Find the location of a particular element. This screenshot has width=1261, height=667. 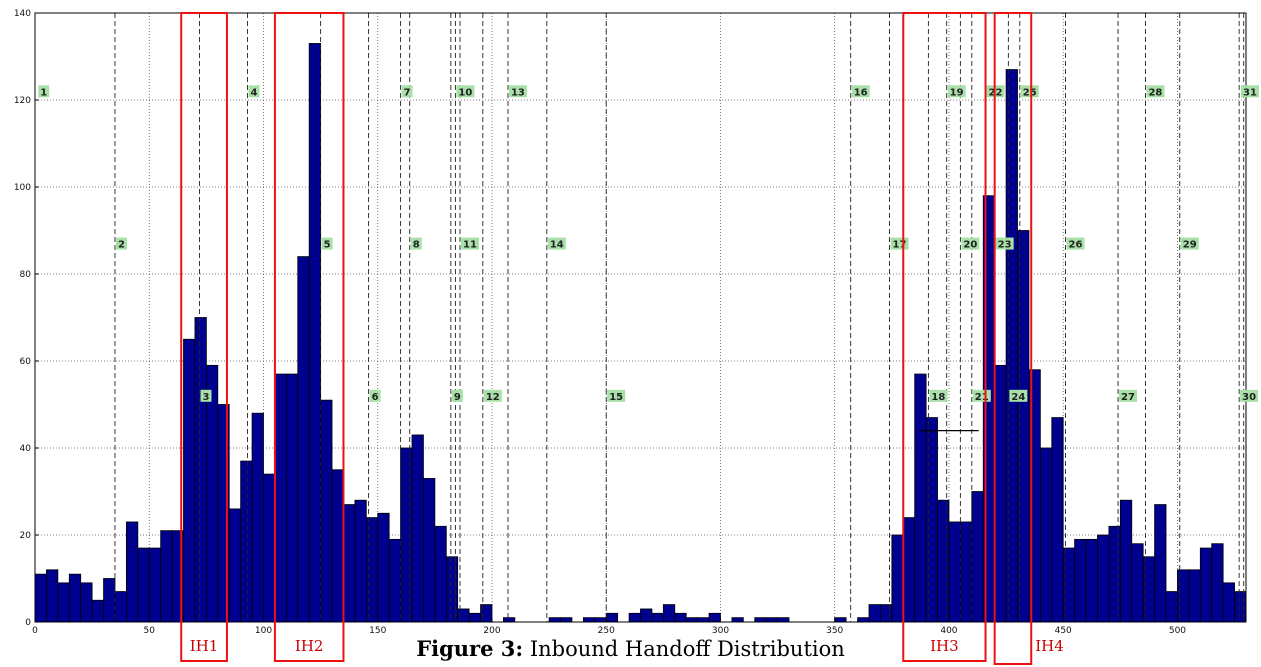

marker-label-28: 28 is located at coordinates (1155, 91).